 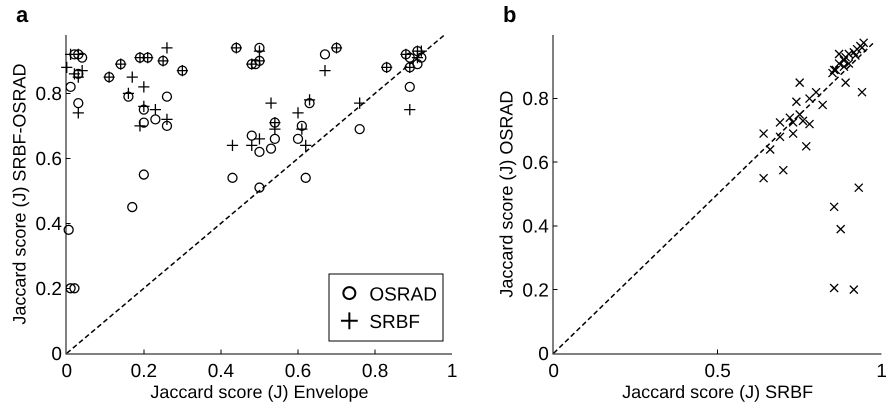 What do you see at coordinates (298, 371) in the screenshot?
I see `x-tick-label: 0.6` at bounding box center [298, 371].